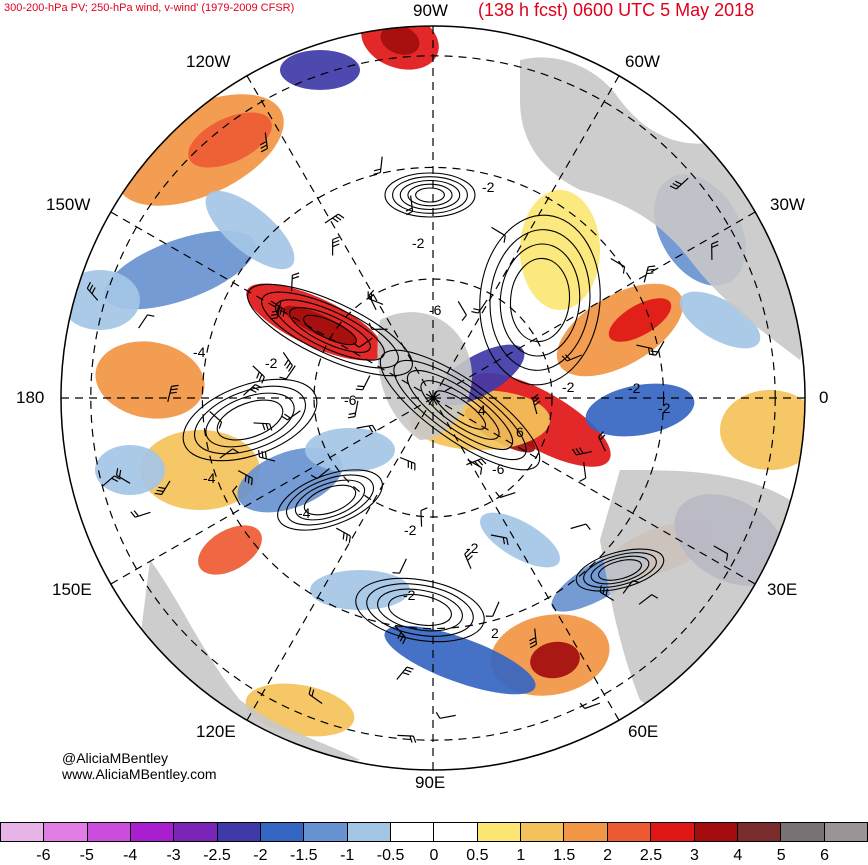  I want to click on colorbar-tick-label: 1.5, so click(564, 855).